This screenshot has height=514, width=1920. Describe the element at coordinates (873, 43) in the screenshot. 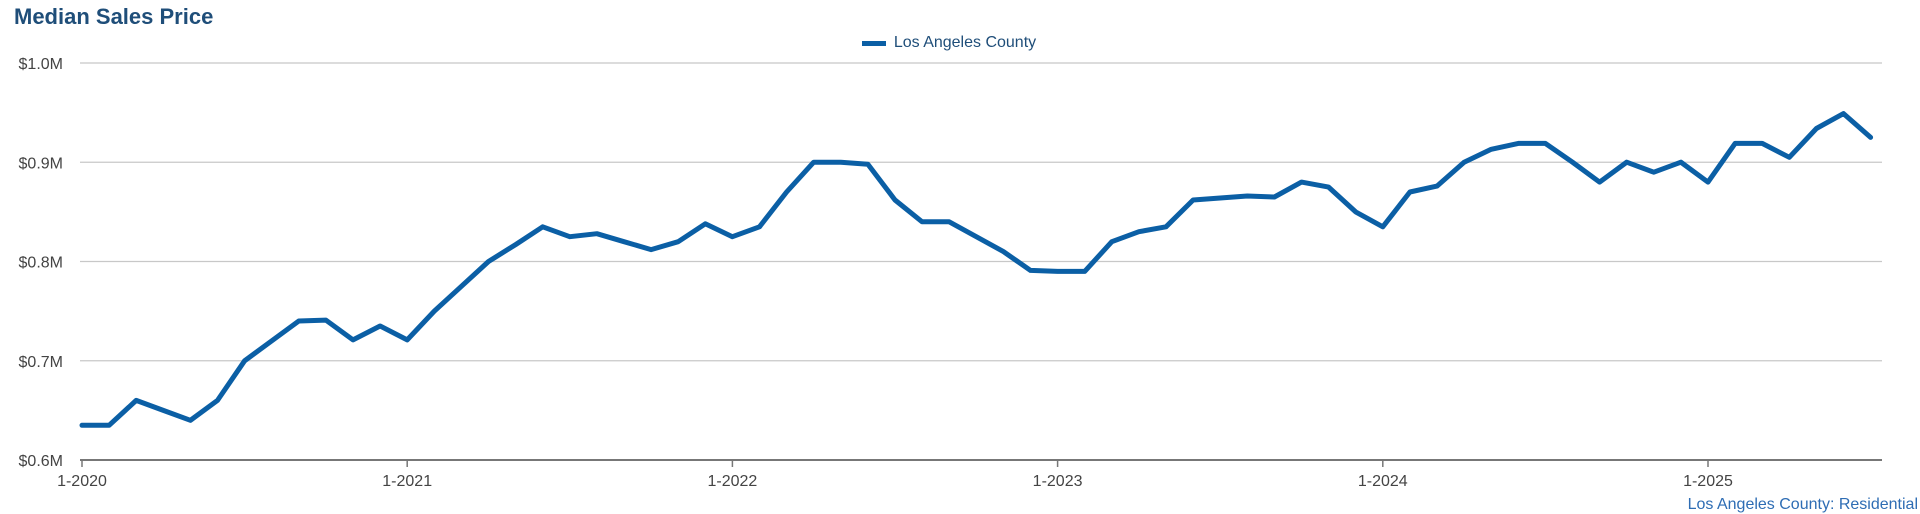

I see `legend-swatch` at that location.